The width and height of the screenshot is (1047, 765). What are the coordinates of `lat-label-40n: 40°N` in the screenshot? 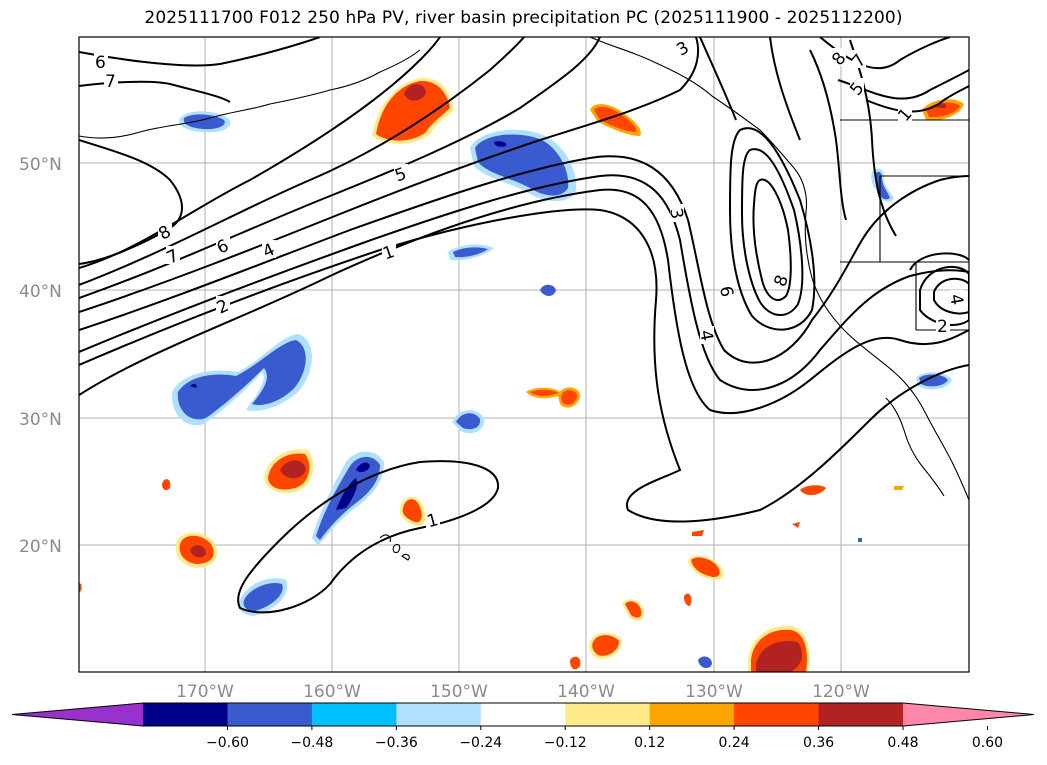 It's located at (40, 292).